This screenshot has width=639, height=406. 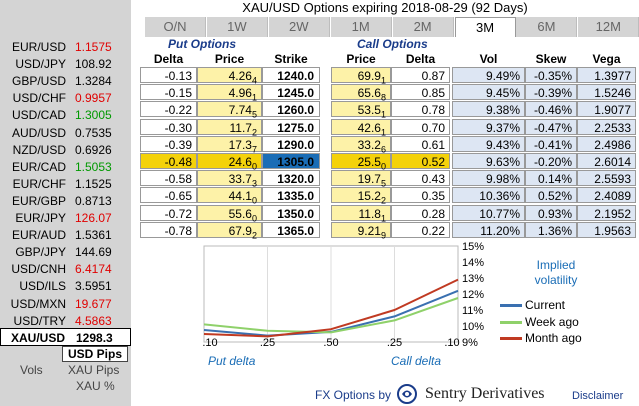 I want to click on pair-row: EUR/CAD 1.5053, so click(x=65, y=166).